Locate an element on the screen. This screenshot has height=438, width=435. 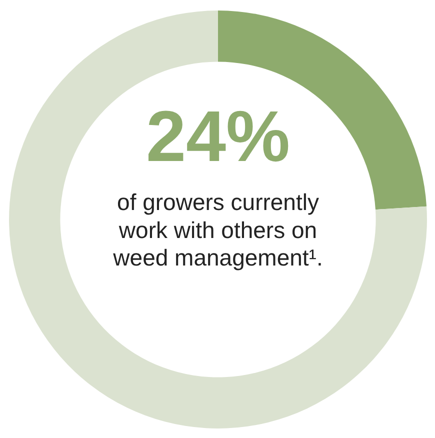
data-label: 24% is located at coordinates (218, 136).